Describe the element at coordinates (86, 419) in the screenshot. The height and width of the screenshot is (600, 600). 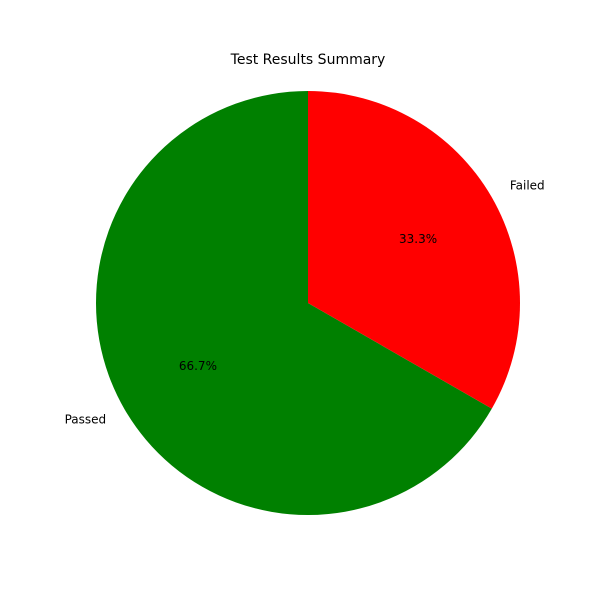
I see `slice-label-passed: Passed` at that location.